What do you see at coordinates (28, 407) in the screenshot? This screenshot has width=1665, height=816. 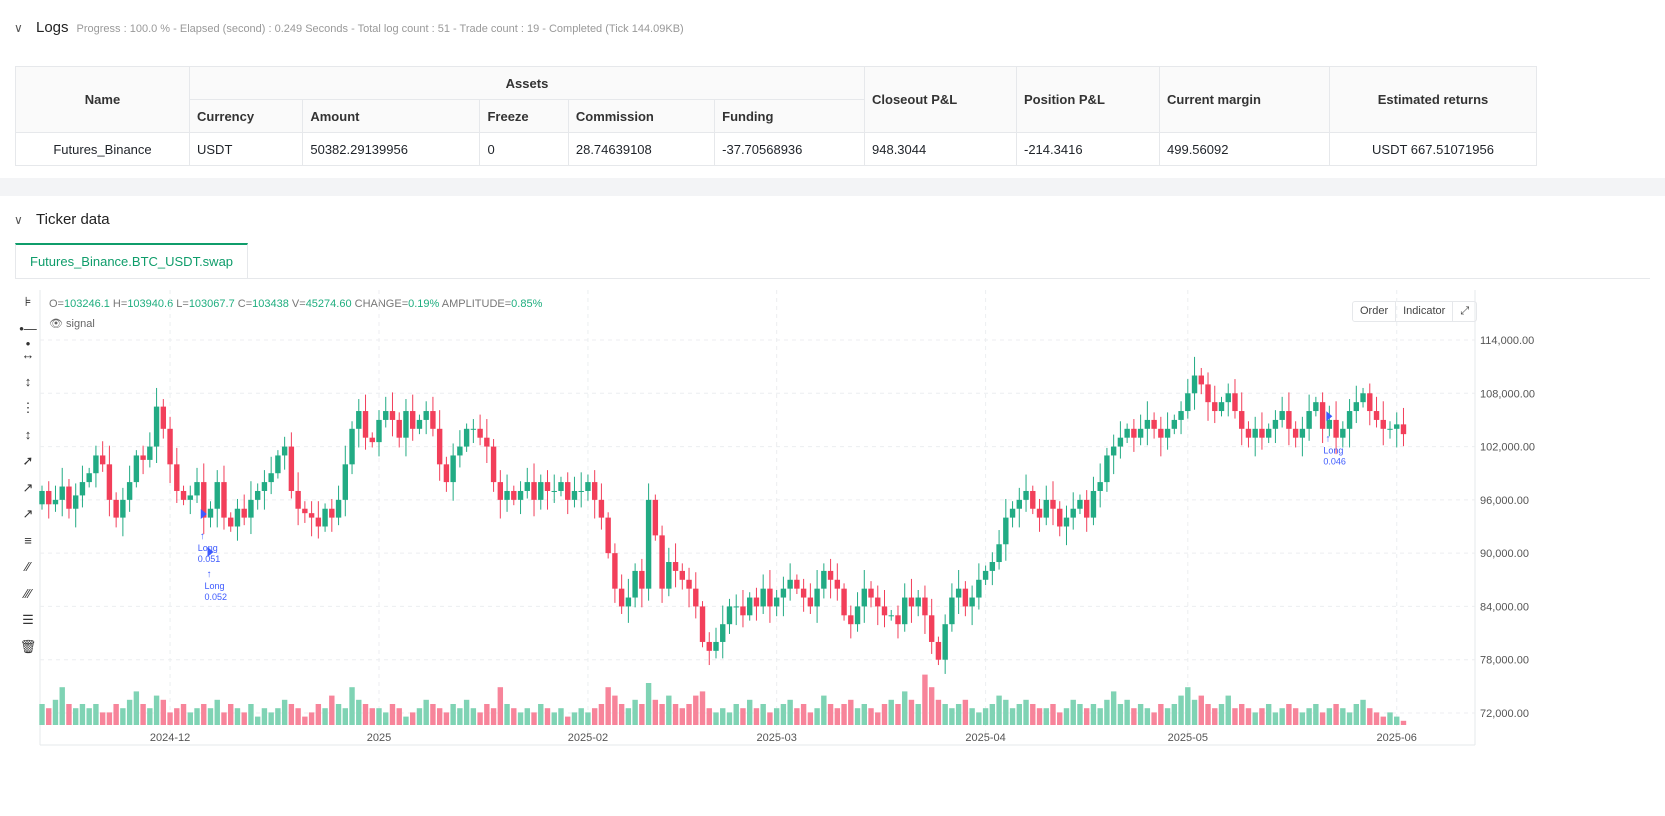 I see `vertical-segment-icon: ⋮` at bounding box center [28, 407].